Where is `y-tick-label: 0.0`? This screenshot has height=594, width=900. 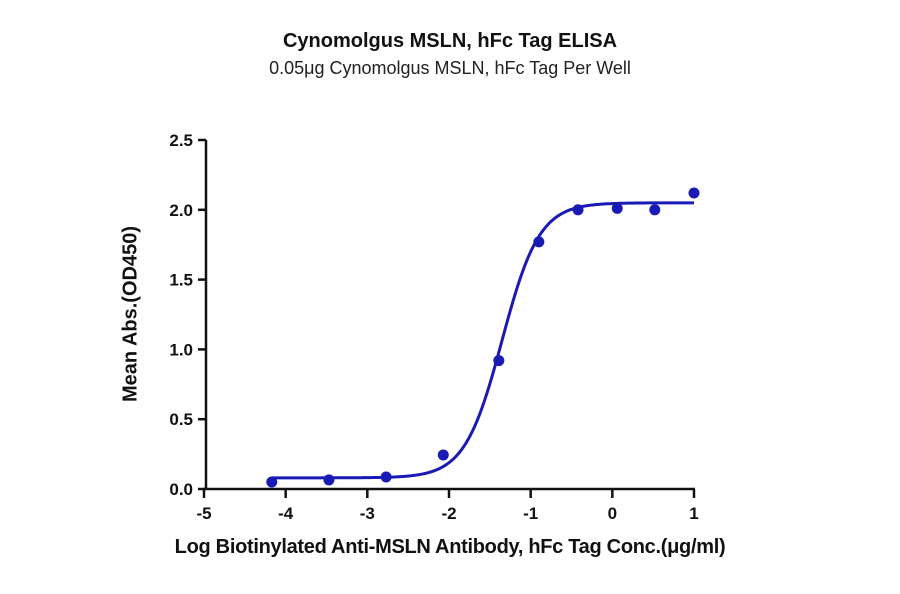
y-tick-label: 0.0 is located at coordinates (181, 489).